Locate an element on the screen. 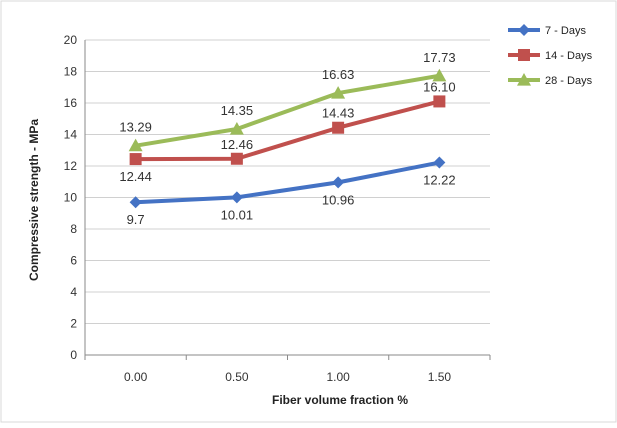 This screenshot has width=617, height=428. x-tick-label: 0.00 is located at coordinates (136, 377).